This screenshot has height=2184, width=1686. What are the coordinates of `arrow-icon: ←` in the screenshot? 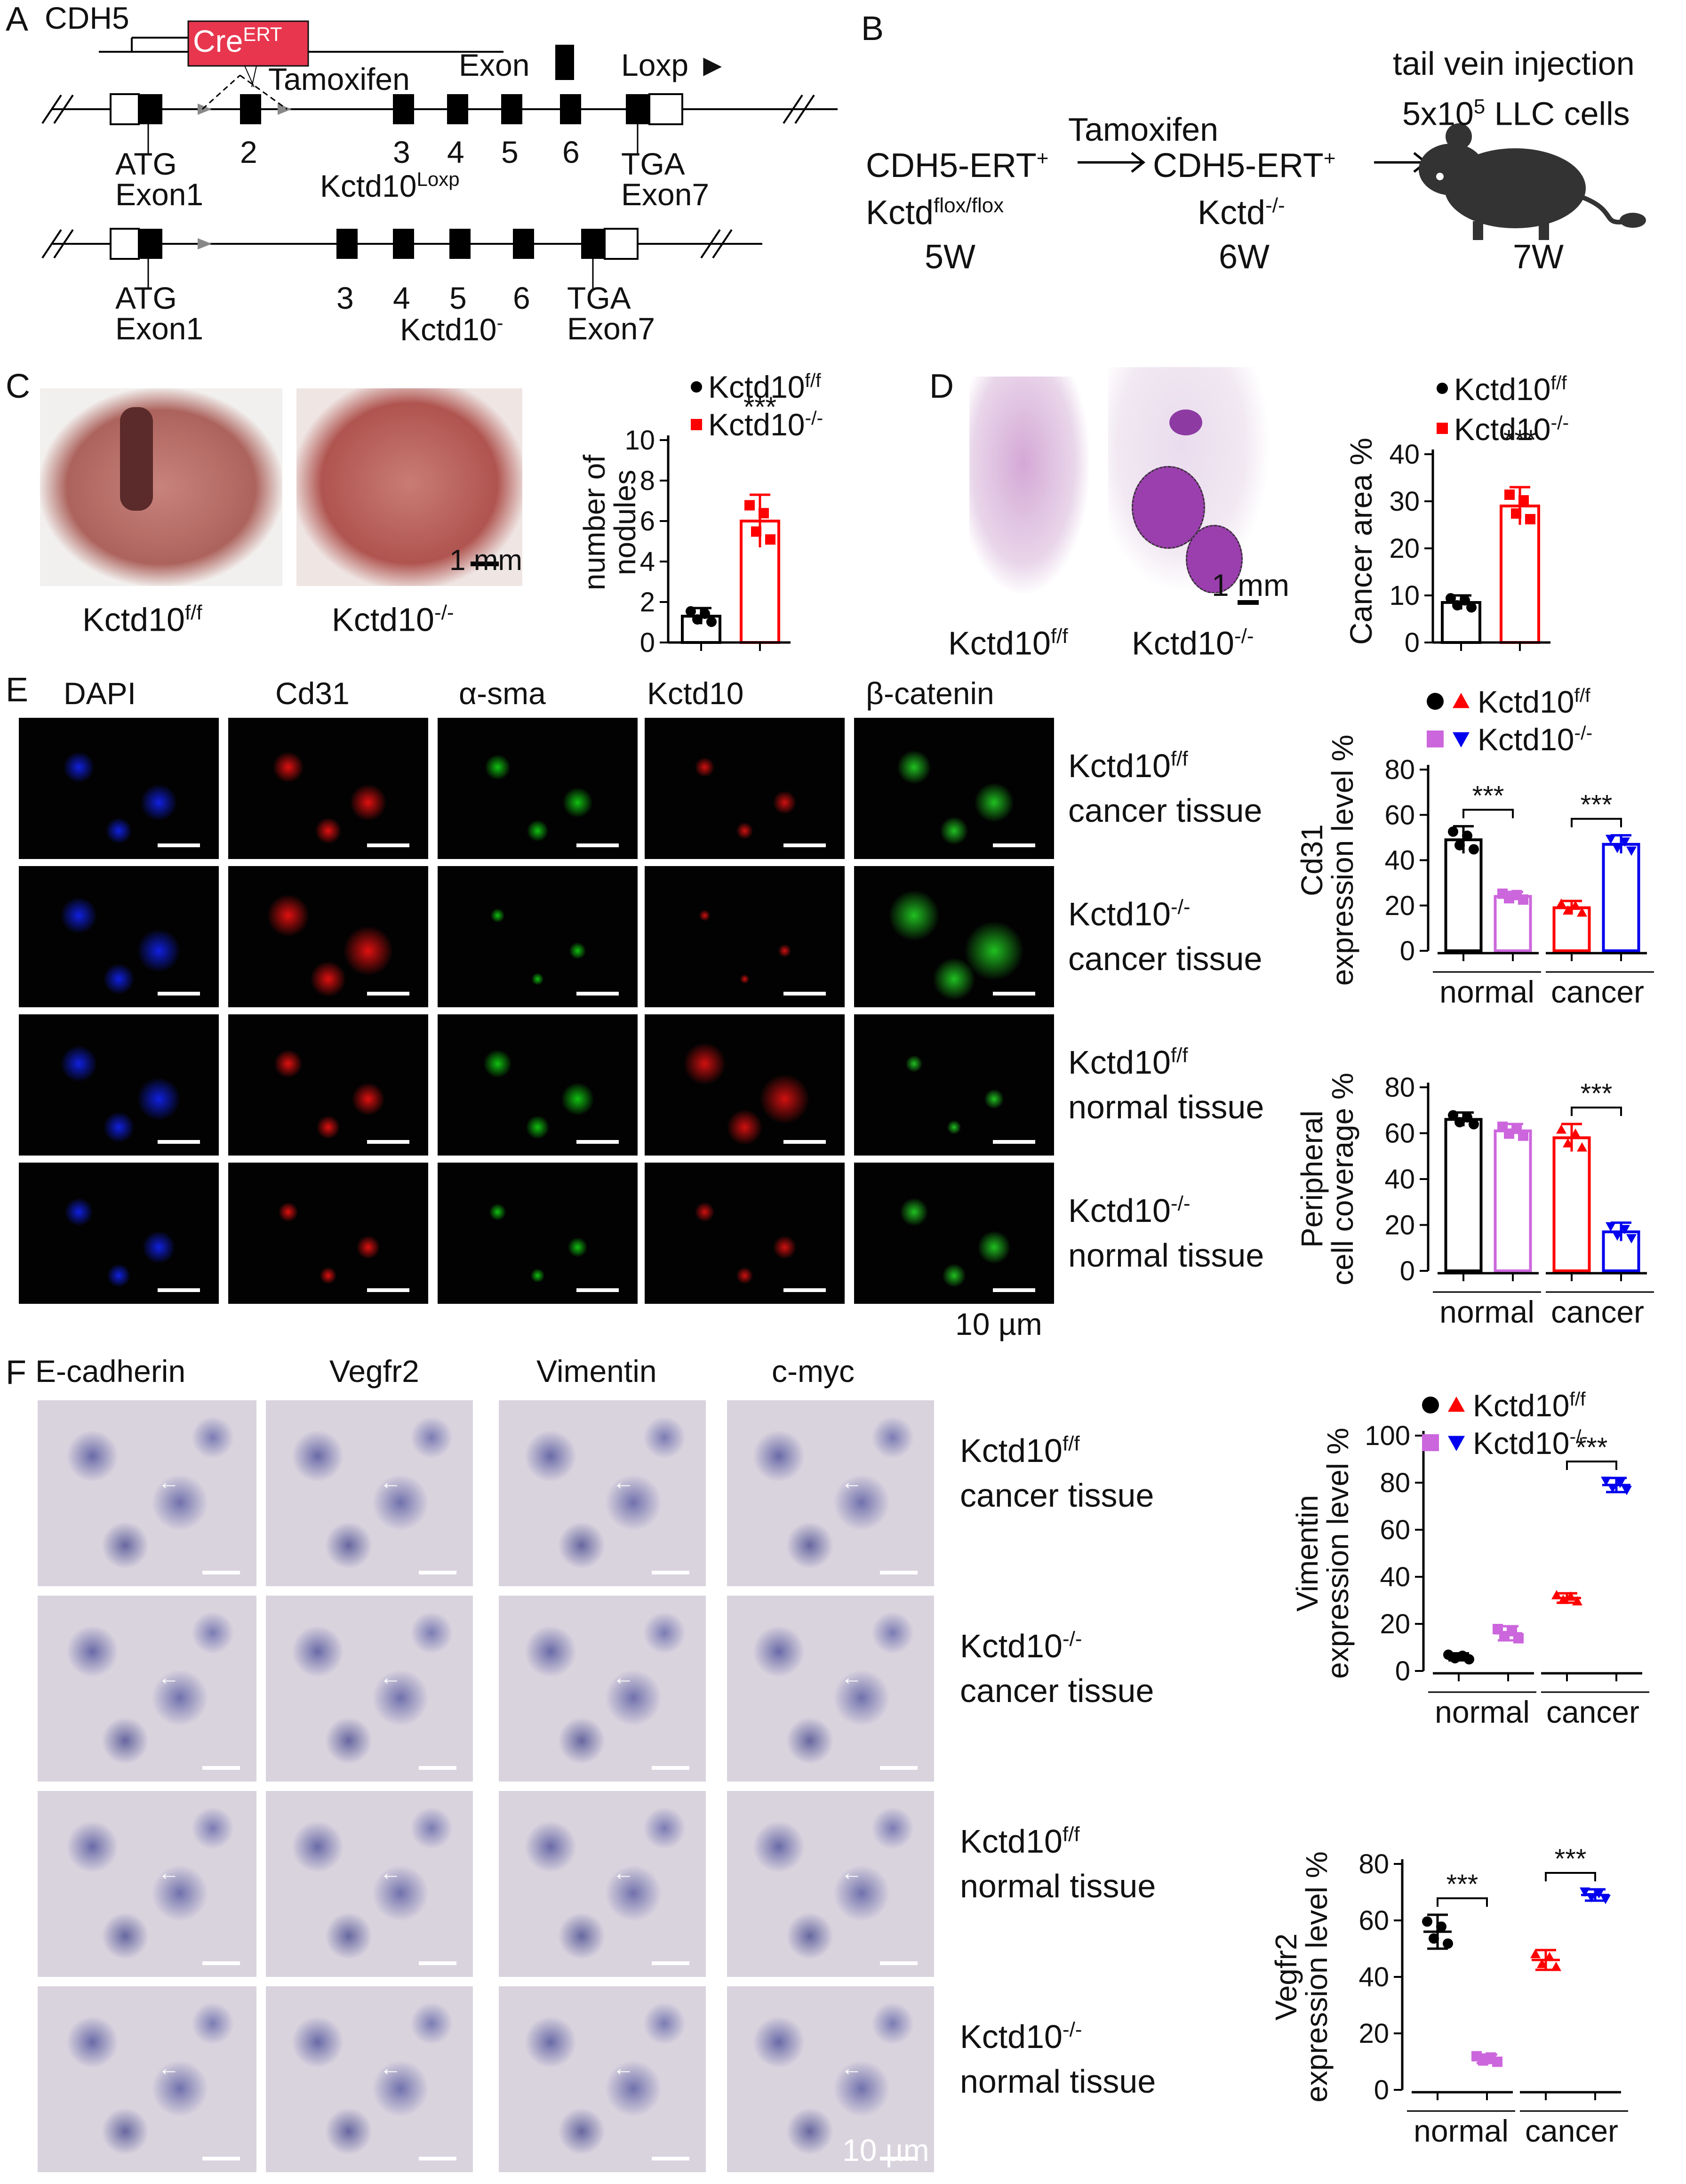 It's located at (390, 1677).